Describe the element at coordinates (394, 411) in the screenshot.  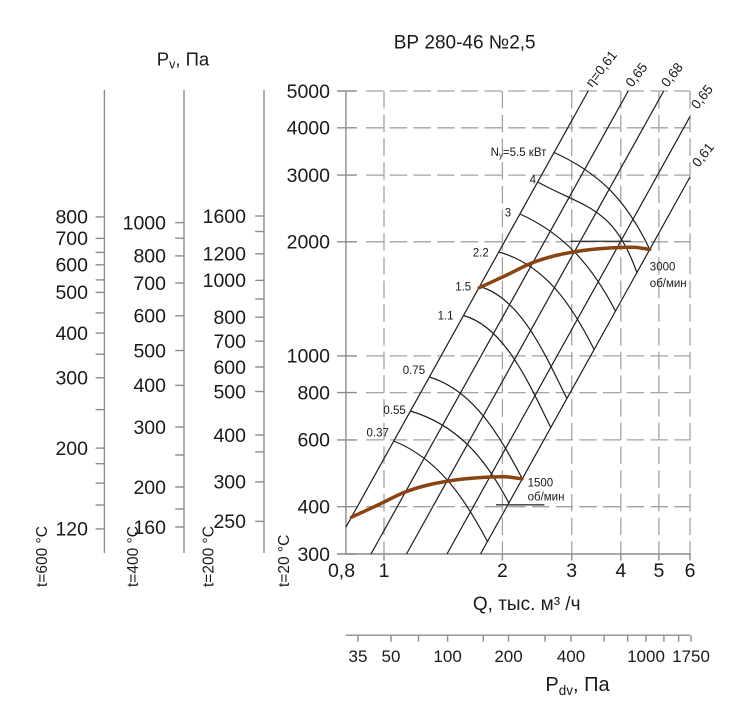
I see `svg-text: 0.55` at that location.